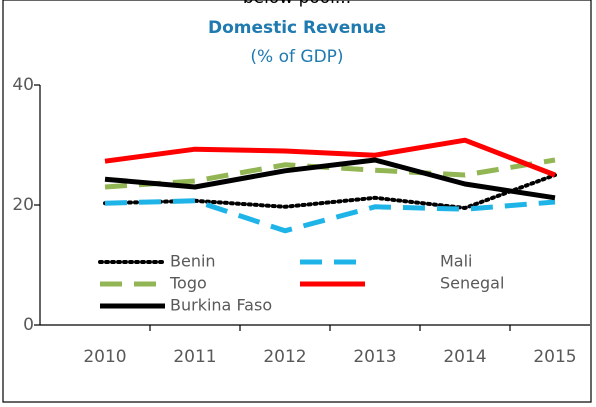 This screenshot has height=407, width=596. Describe the element at coordinates (456, 261) in the screenshot. I see `legend-label: Mali` at that location.